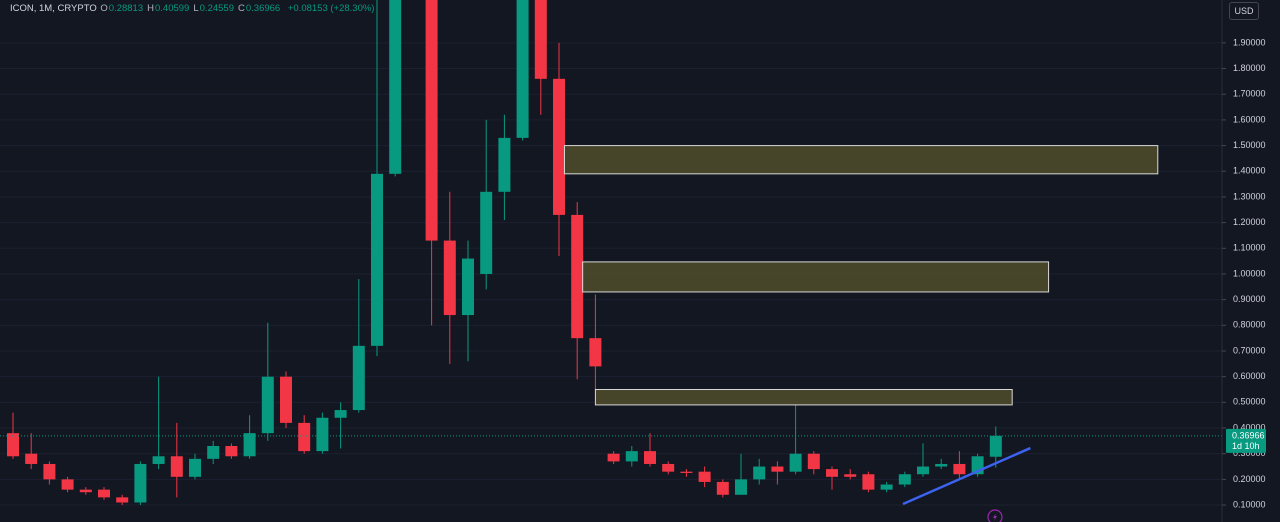 The height and width of the screenshot is (522, 1280). Describe the element at coordinates (1249, 273) in the screenshot. I see `y-tick-label: 1.00000` at that location.